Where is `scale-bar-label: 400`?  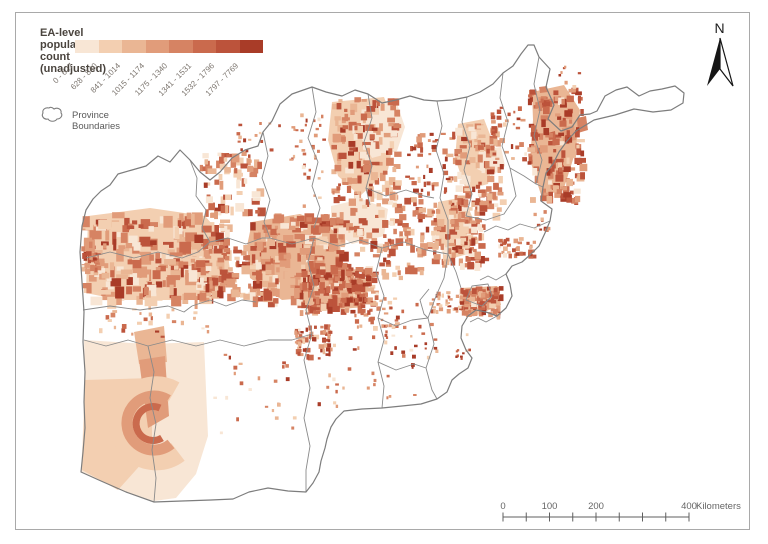
scale-bar-label: 400 is located at coordinates (689, 506).